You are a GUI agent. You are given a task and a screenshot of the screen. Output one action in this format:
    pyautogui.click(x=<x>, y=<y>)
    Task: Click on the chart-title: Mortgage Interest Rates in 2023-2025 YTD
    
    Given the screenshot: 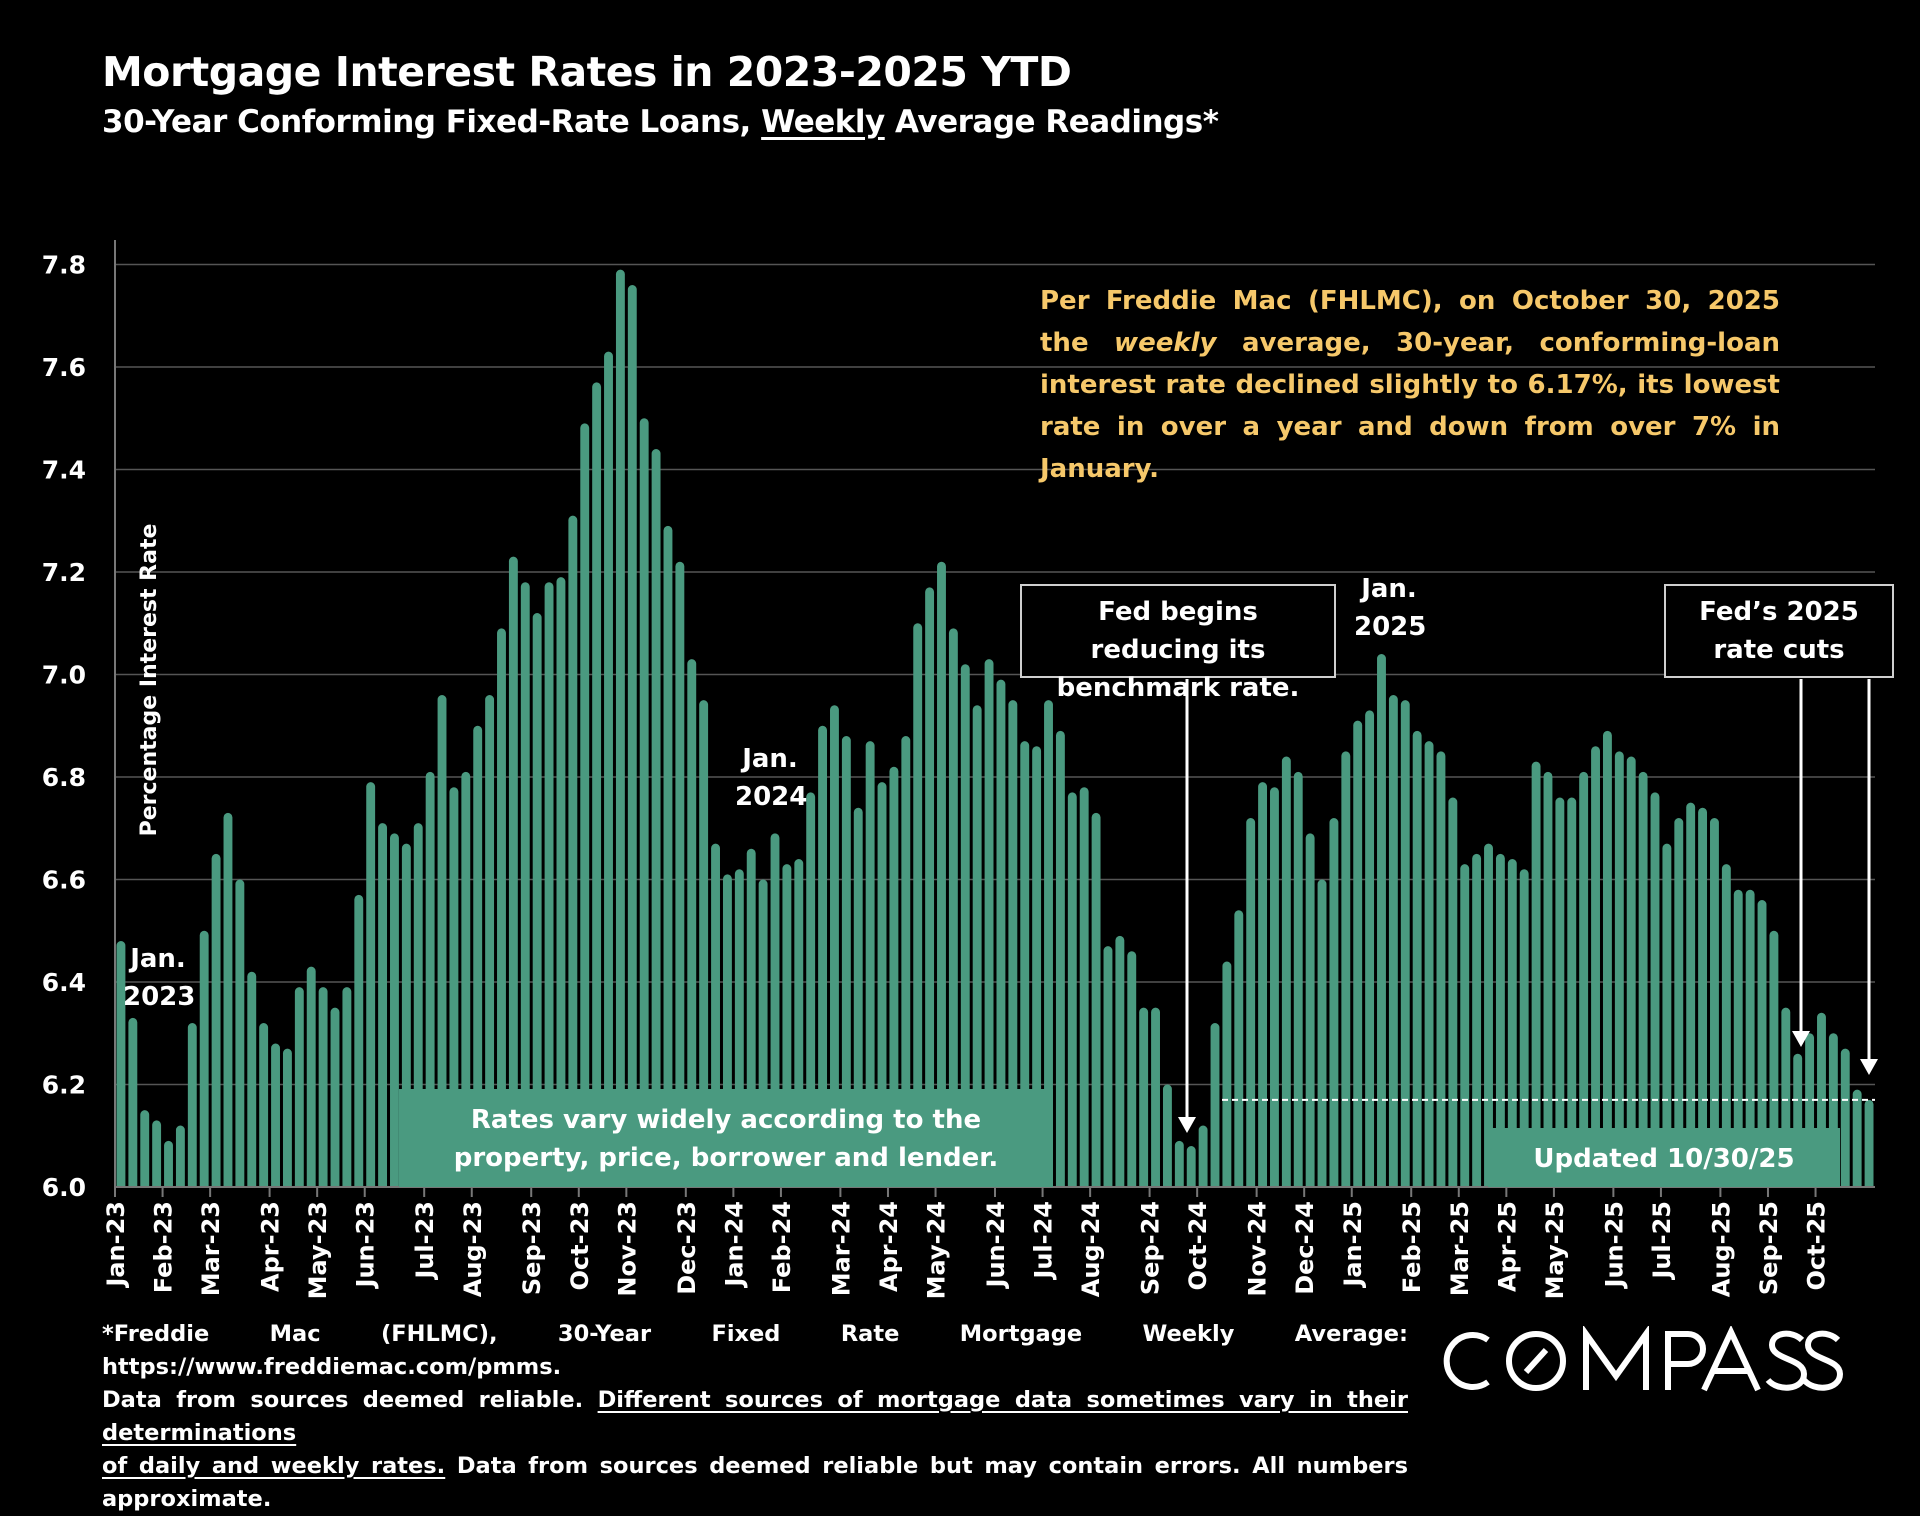 What is the action you would take?
    pyautogui.click(x=587, y=72)
    